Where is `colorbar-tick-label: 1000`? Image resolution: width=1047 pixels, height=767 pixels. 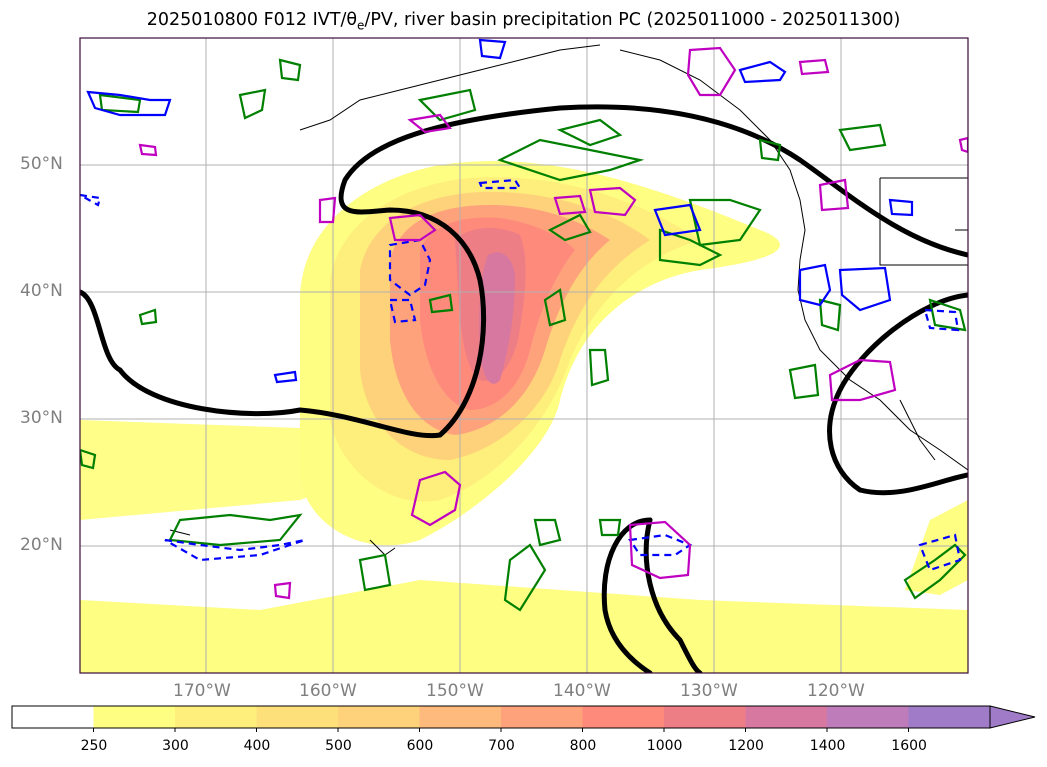 colorbar-tick-label: 1000 is located at coordinates (664, 746).